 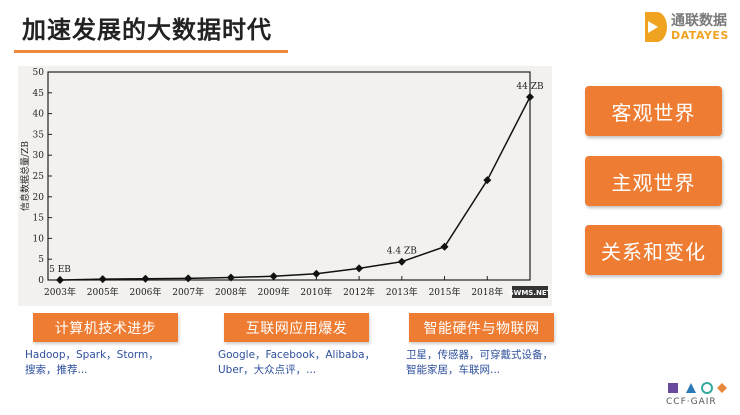 I want to click on y-tick-label: 20, so click(x=39, y=198).